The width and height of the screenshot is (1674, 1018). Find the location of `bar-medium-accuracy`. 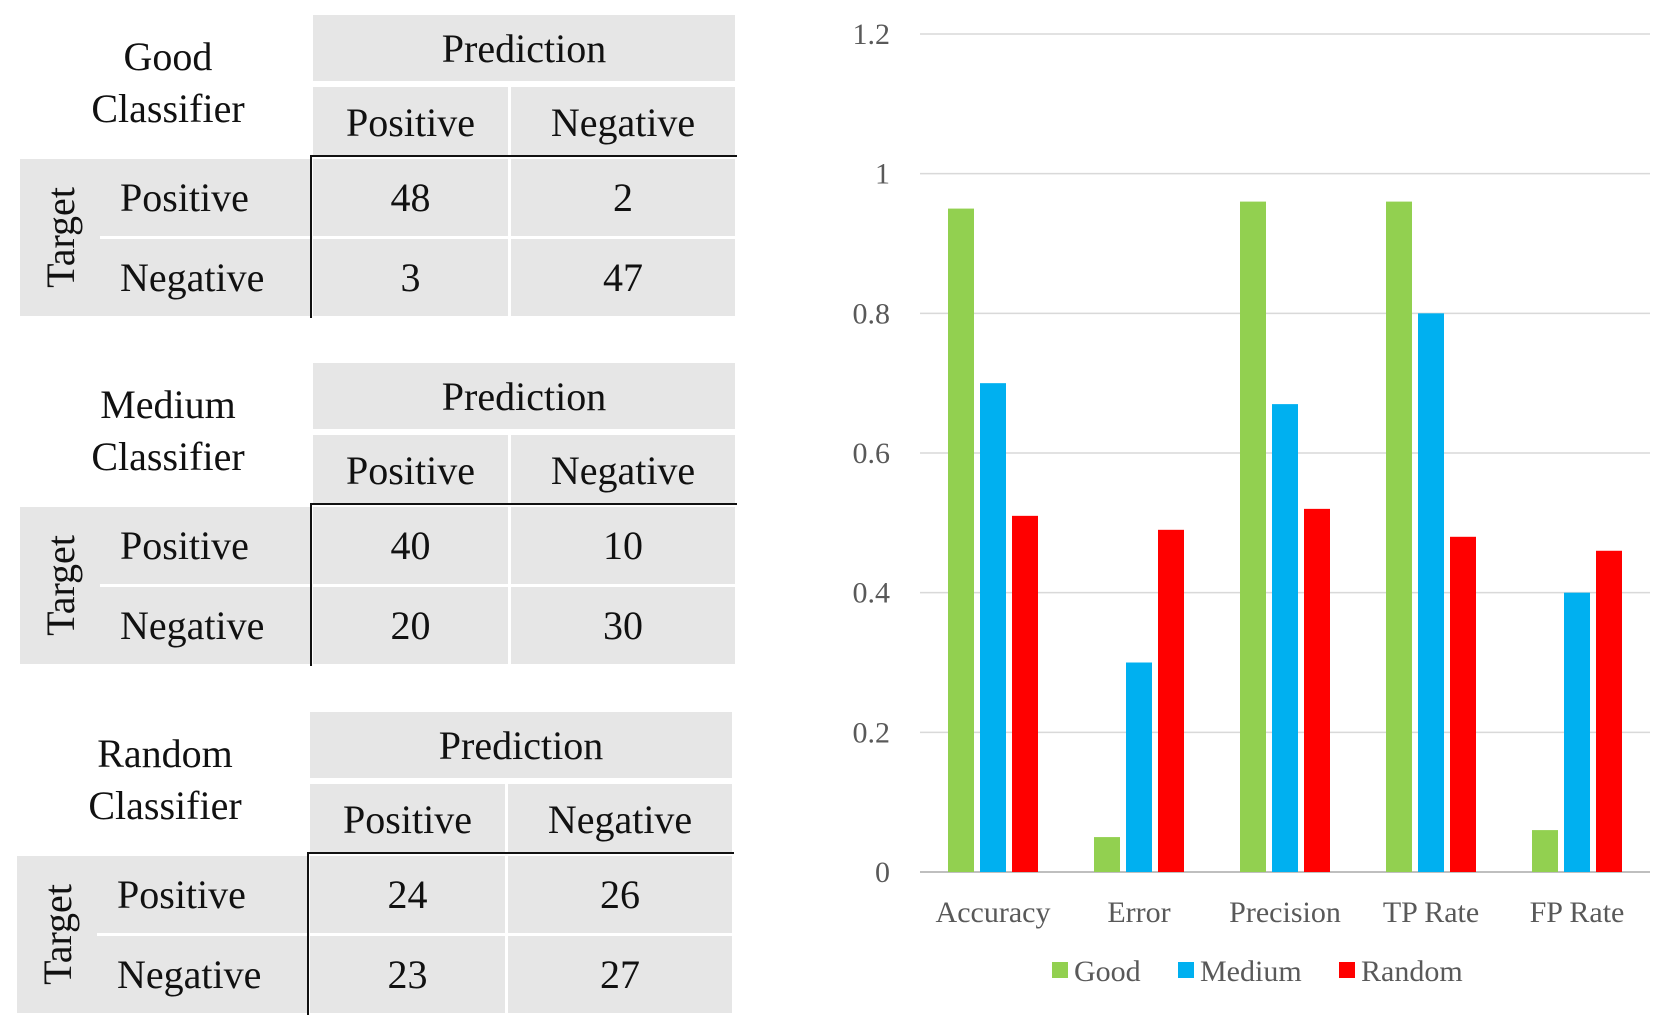

bar-medium-accuracy is located at coordinates (993, 627).